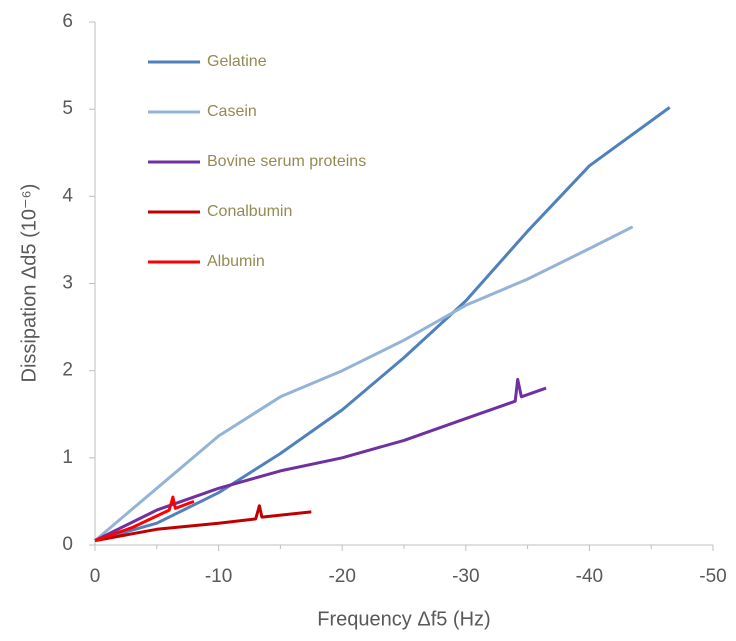 This screenshot has height=641, width=736. Describe the element at coordinates (341, 576) in the screenshot. I see `x-tick-label: -20` at that location.